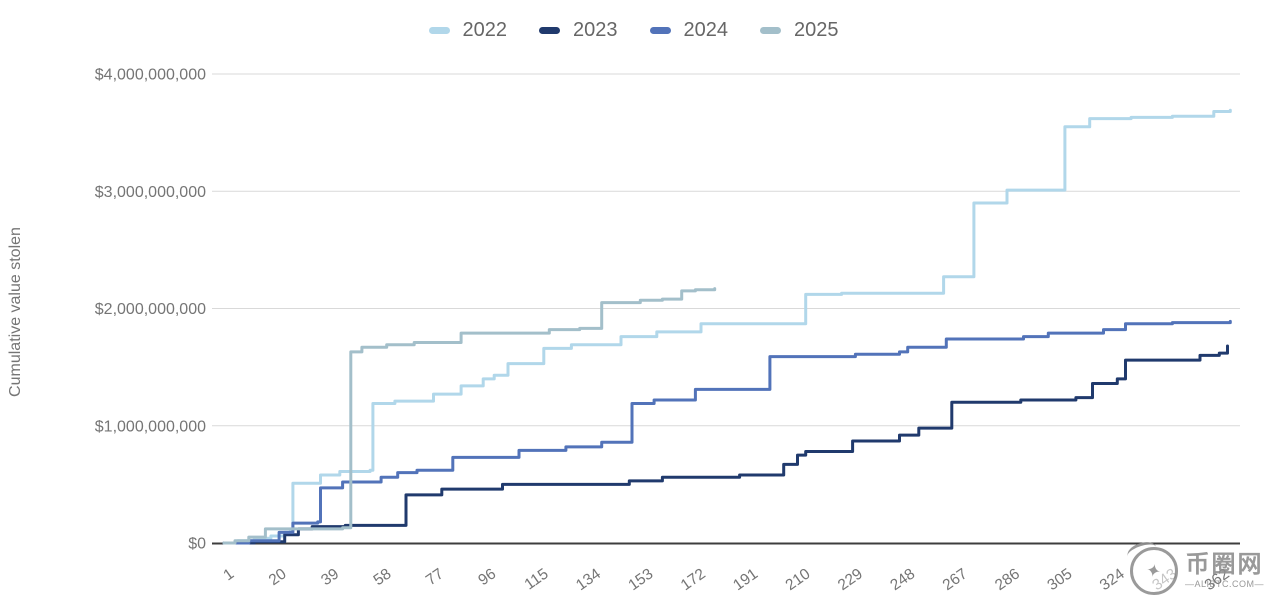  Describe the element at coordinates (485, 30) in the screenshot. I see `legend-label: 2022` at that location.